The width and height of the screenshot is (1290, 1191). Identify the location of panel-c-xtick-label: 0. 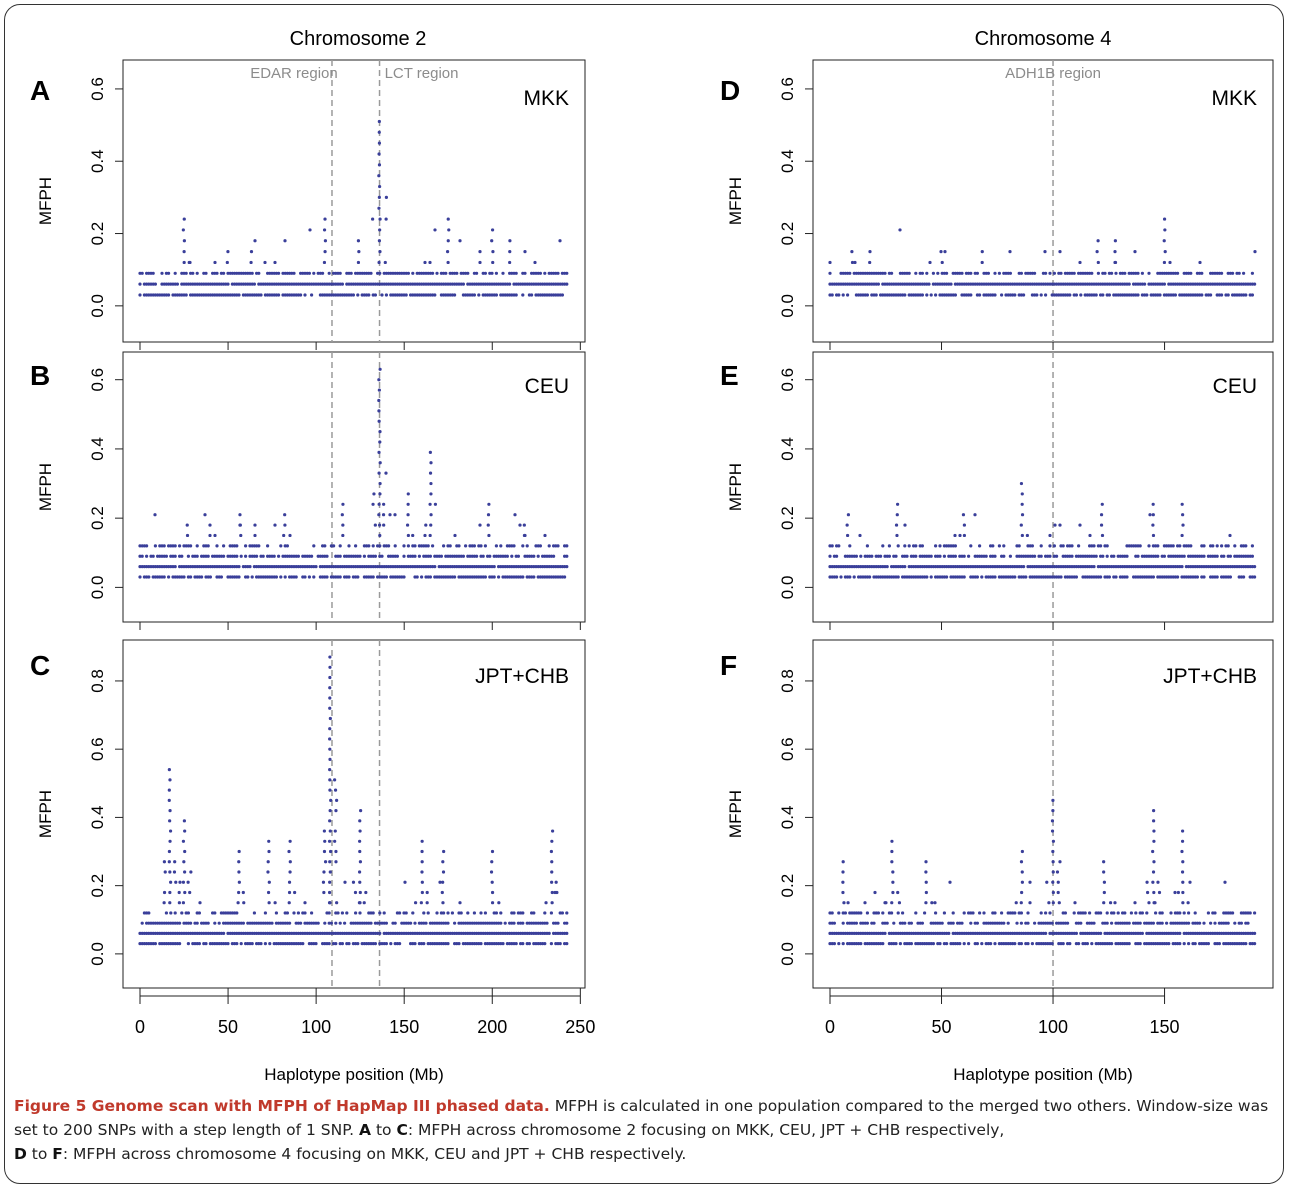
(140, 1027).